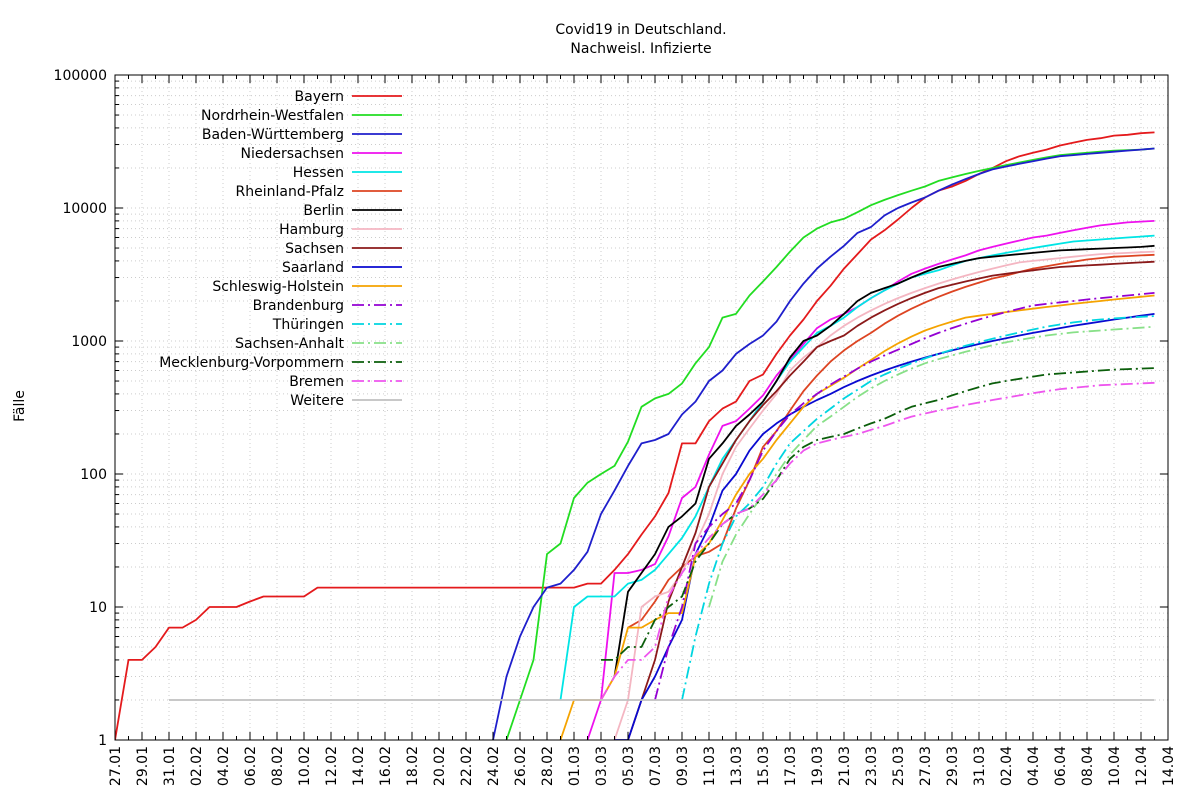  I want to click on x-tick-label: 29.01, so click(143, 766).